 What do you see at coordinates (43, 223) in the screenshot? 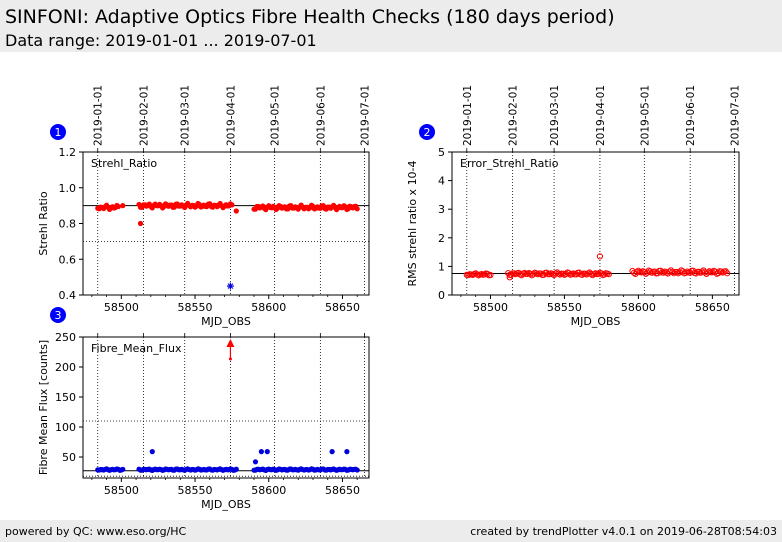
I see `y-axis-label: Strehl Ratio` at bounding box center [43, 223].